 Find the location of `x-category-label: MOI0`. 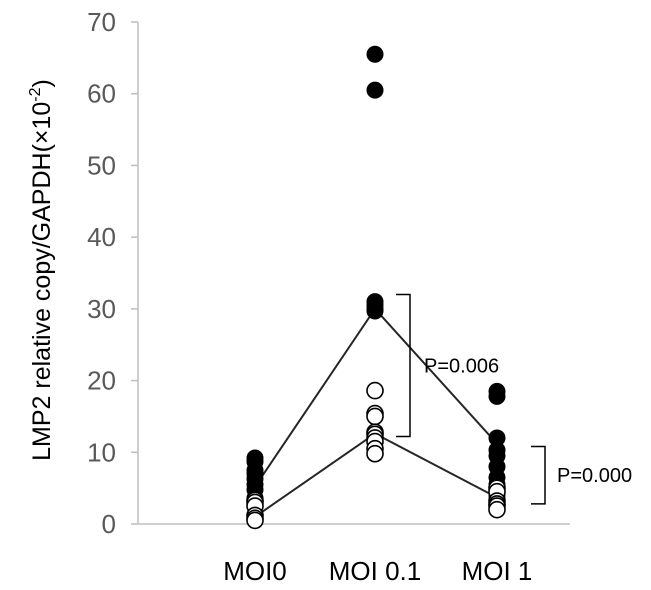

x-category-label: MOI0 is located at coordinates (255, 571).